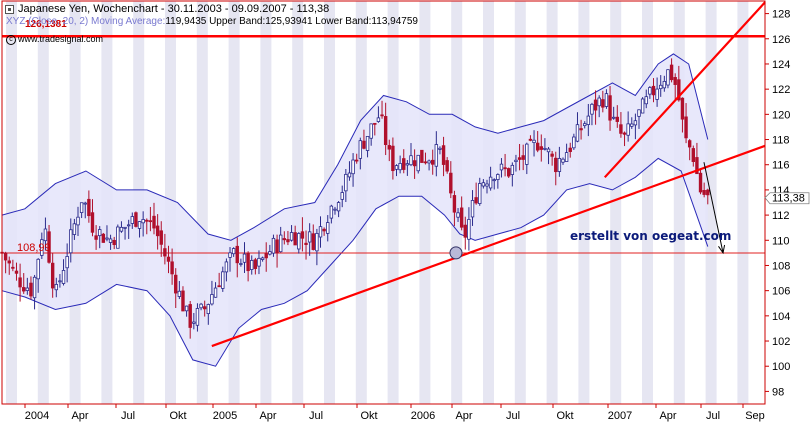 This screenshot has height=426, width=811. Describe the element at coordinates (755, 416) in the screenshot. I see `x-tick-label: Sep` at that location.